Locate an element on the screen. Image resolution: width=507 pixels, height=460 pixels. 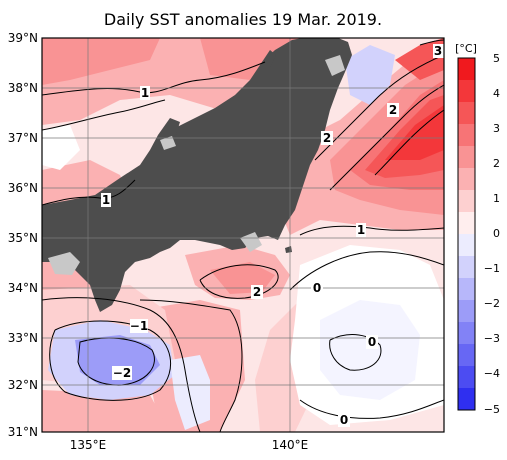
contour-label-2a: 2 is located at coordinates (327, 138).